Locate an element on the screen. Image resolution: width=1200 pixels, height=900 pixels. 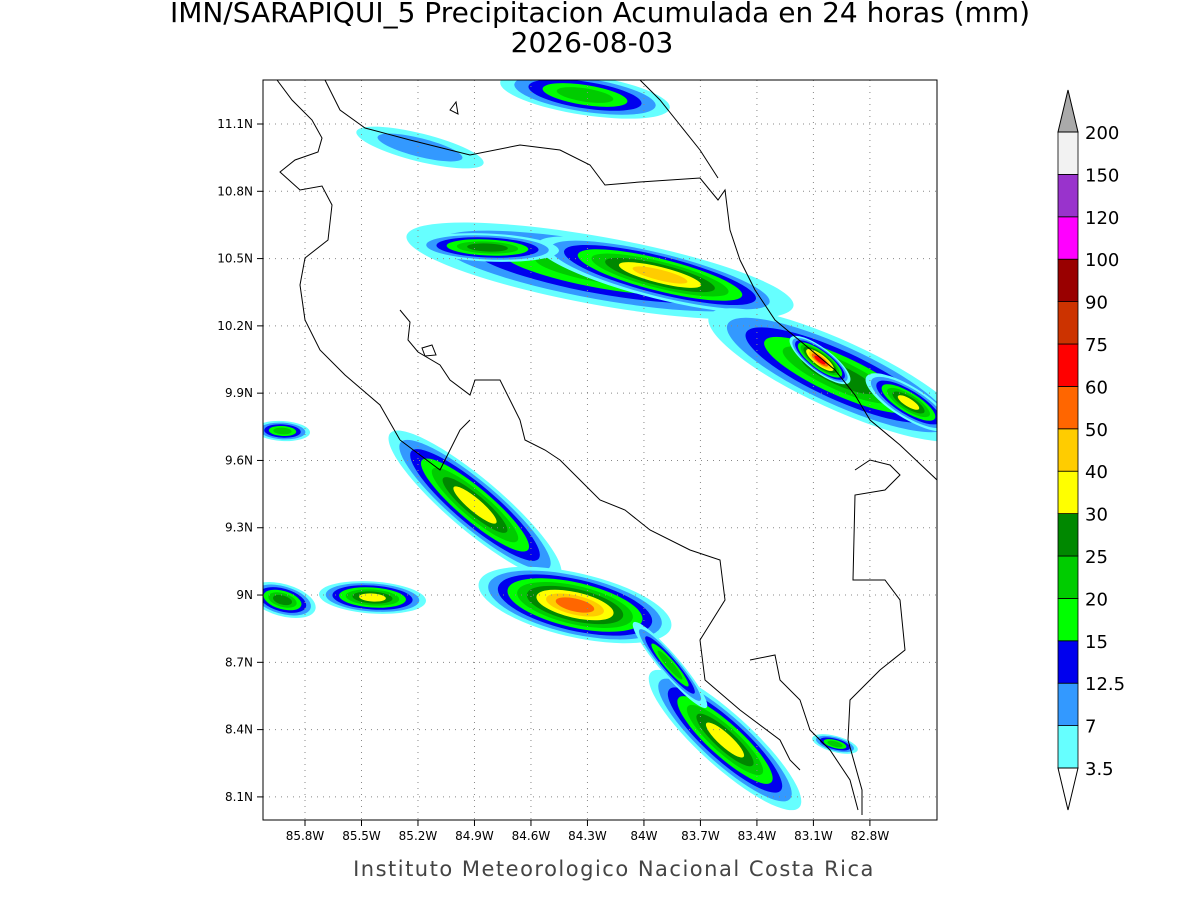
colorbar-label: 90 is located at coordinates (1096, 303).